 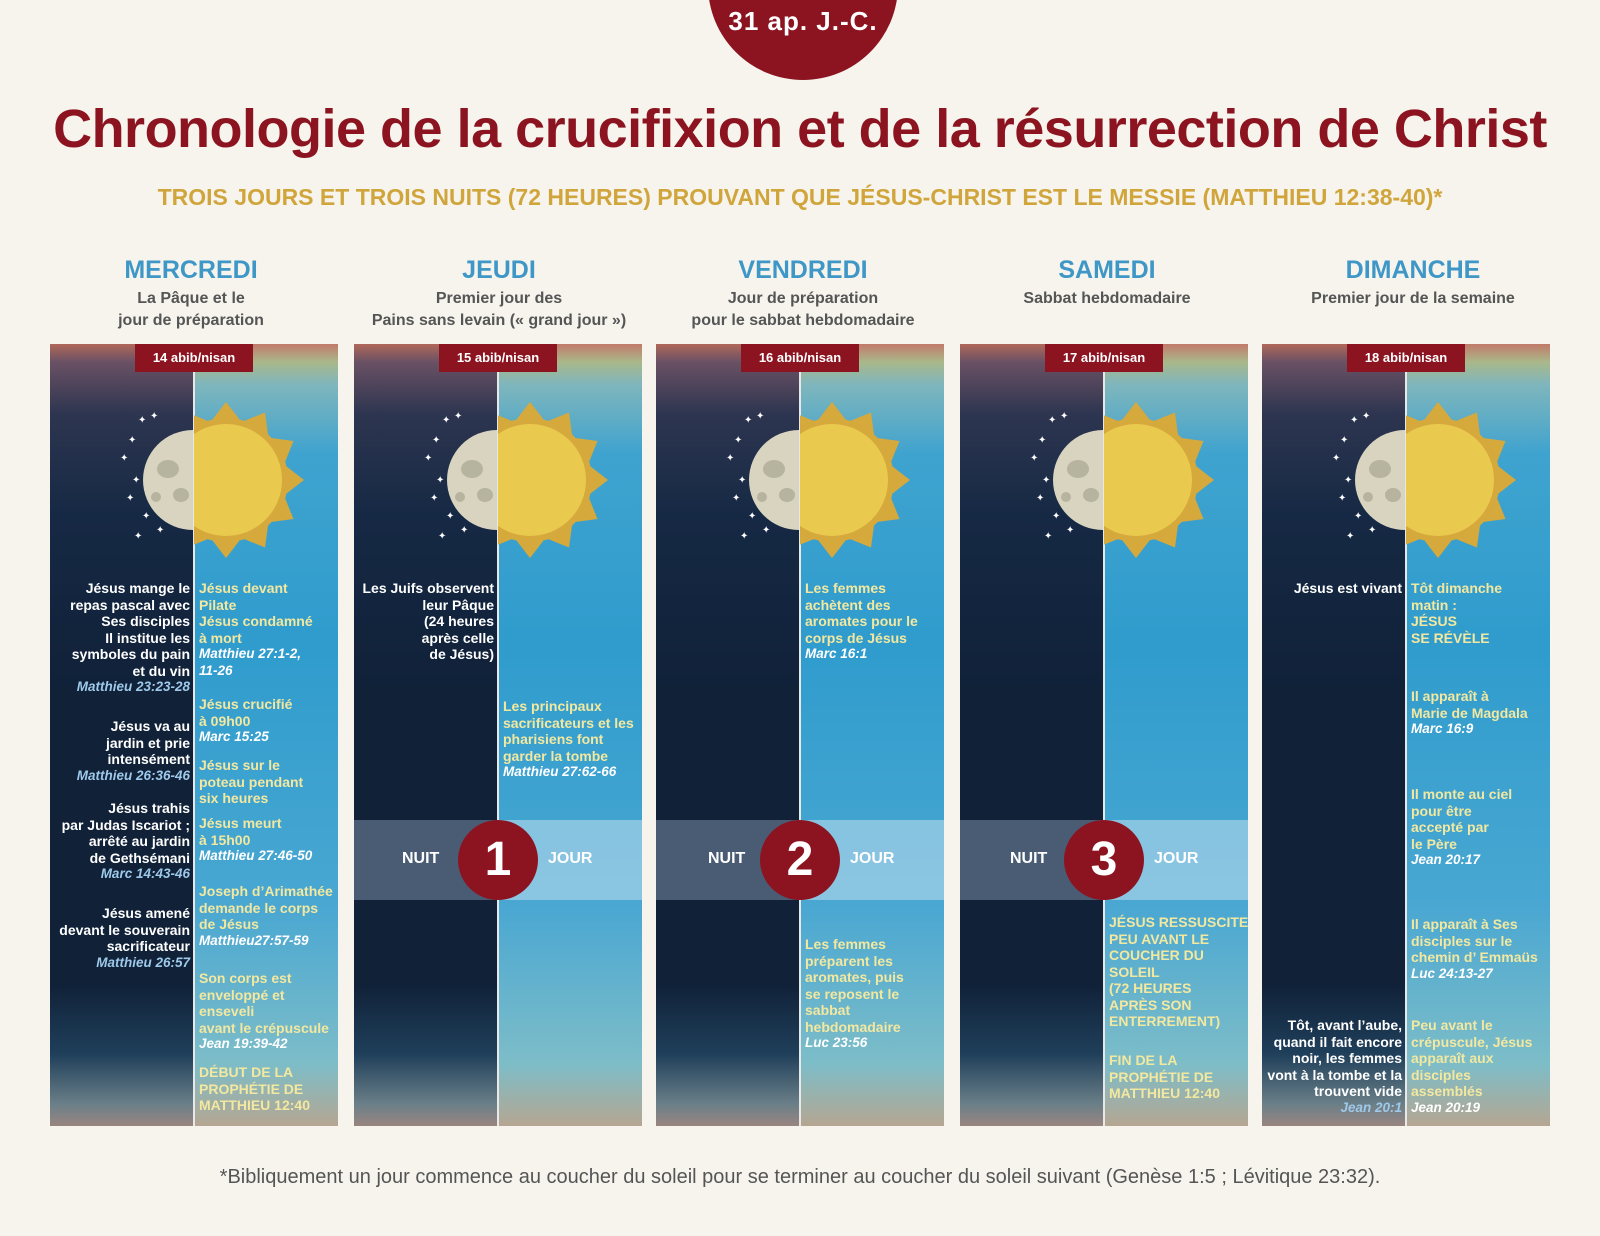 What do you see at coordinates (1464, 924) in the screenshot?
I see `event-line: Il apparaît à Ses` at bounding box center [1464, 924].